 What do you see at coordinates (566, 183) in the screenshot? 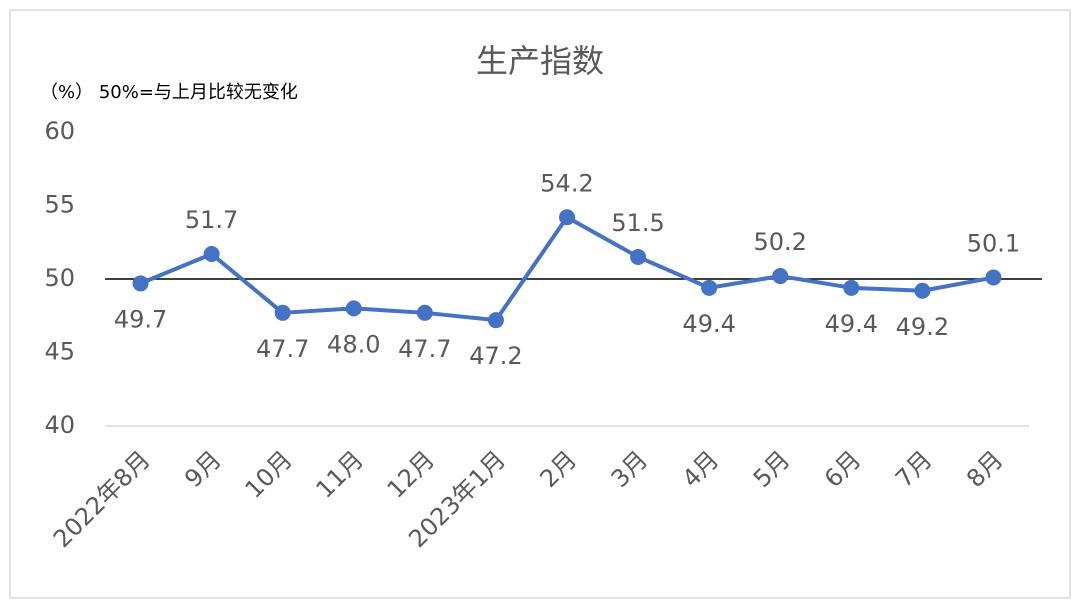
I see `data-label: 54.2` at bounding box center [566, 183].